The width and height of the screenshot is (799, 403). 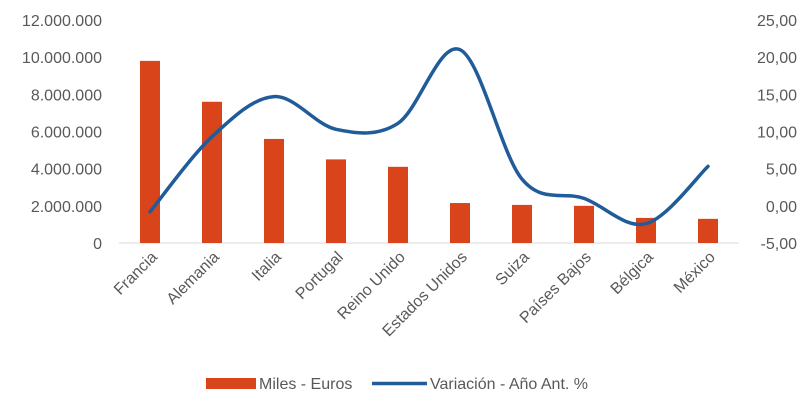 What do you see at coordinates (305, 384) in the screenshot?
I see `legend-label-bars: Miles - Euros` at bounding box center [305, 384].